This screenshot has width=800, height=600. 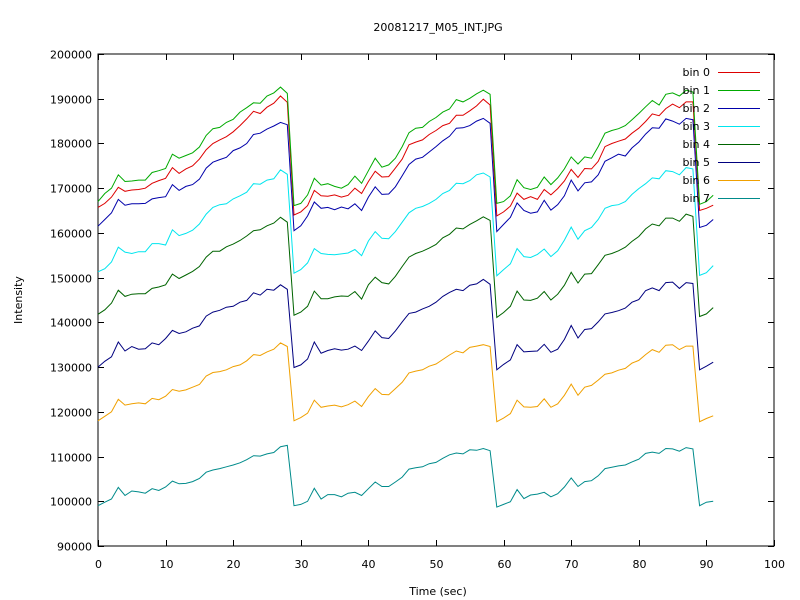 I want to click on x-tick-label: 70, so click(x=572, y=564).